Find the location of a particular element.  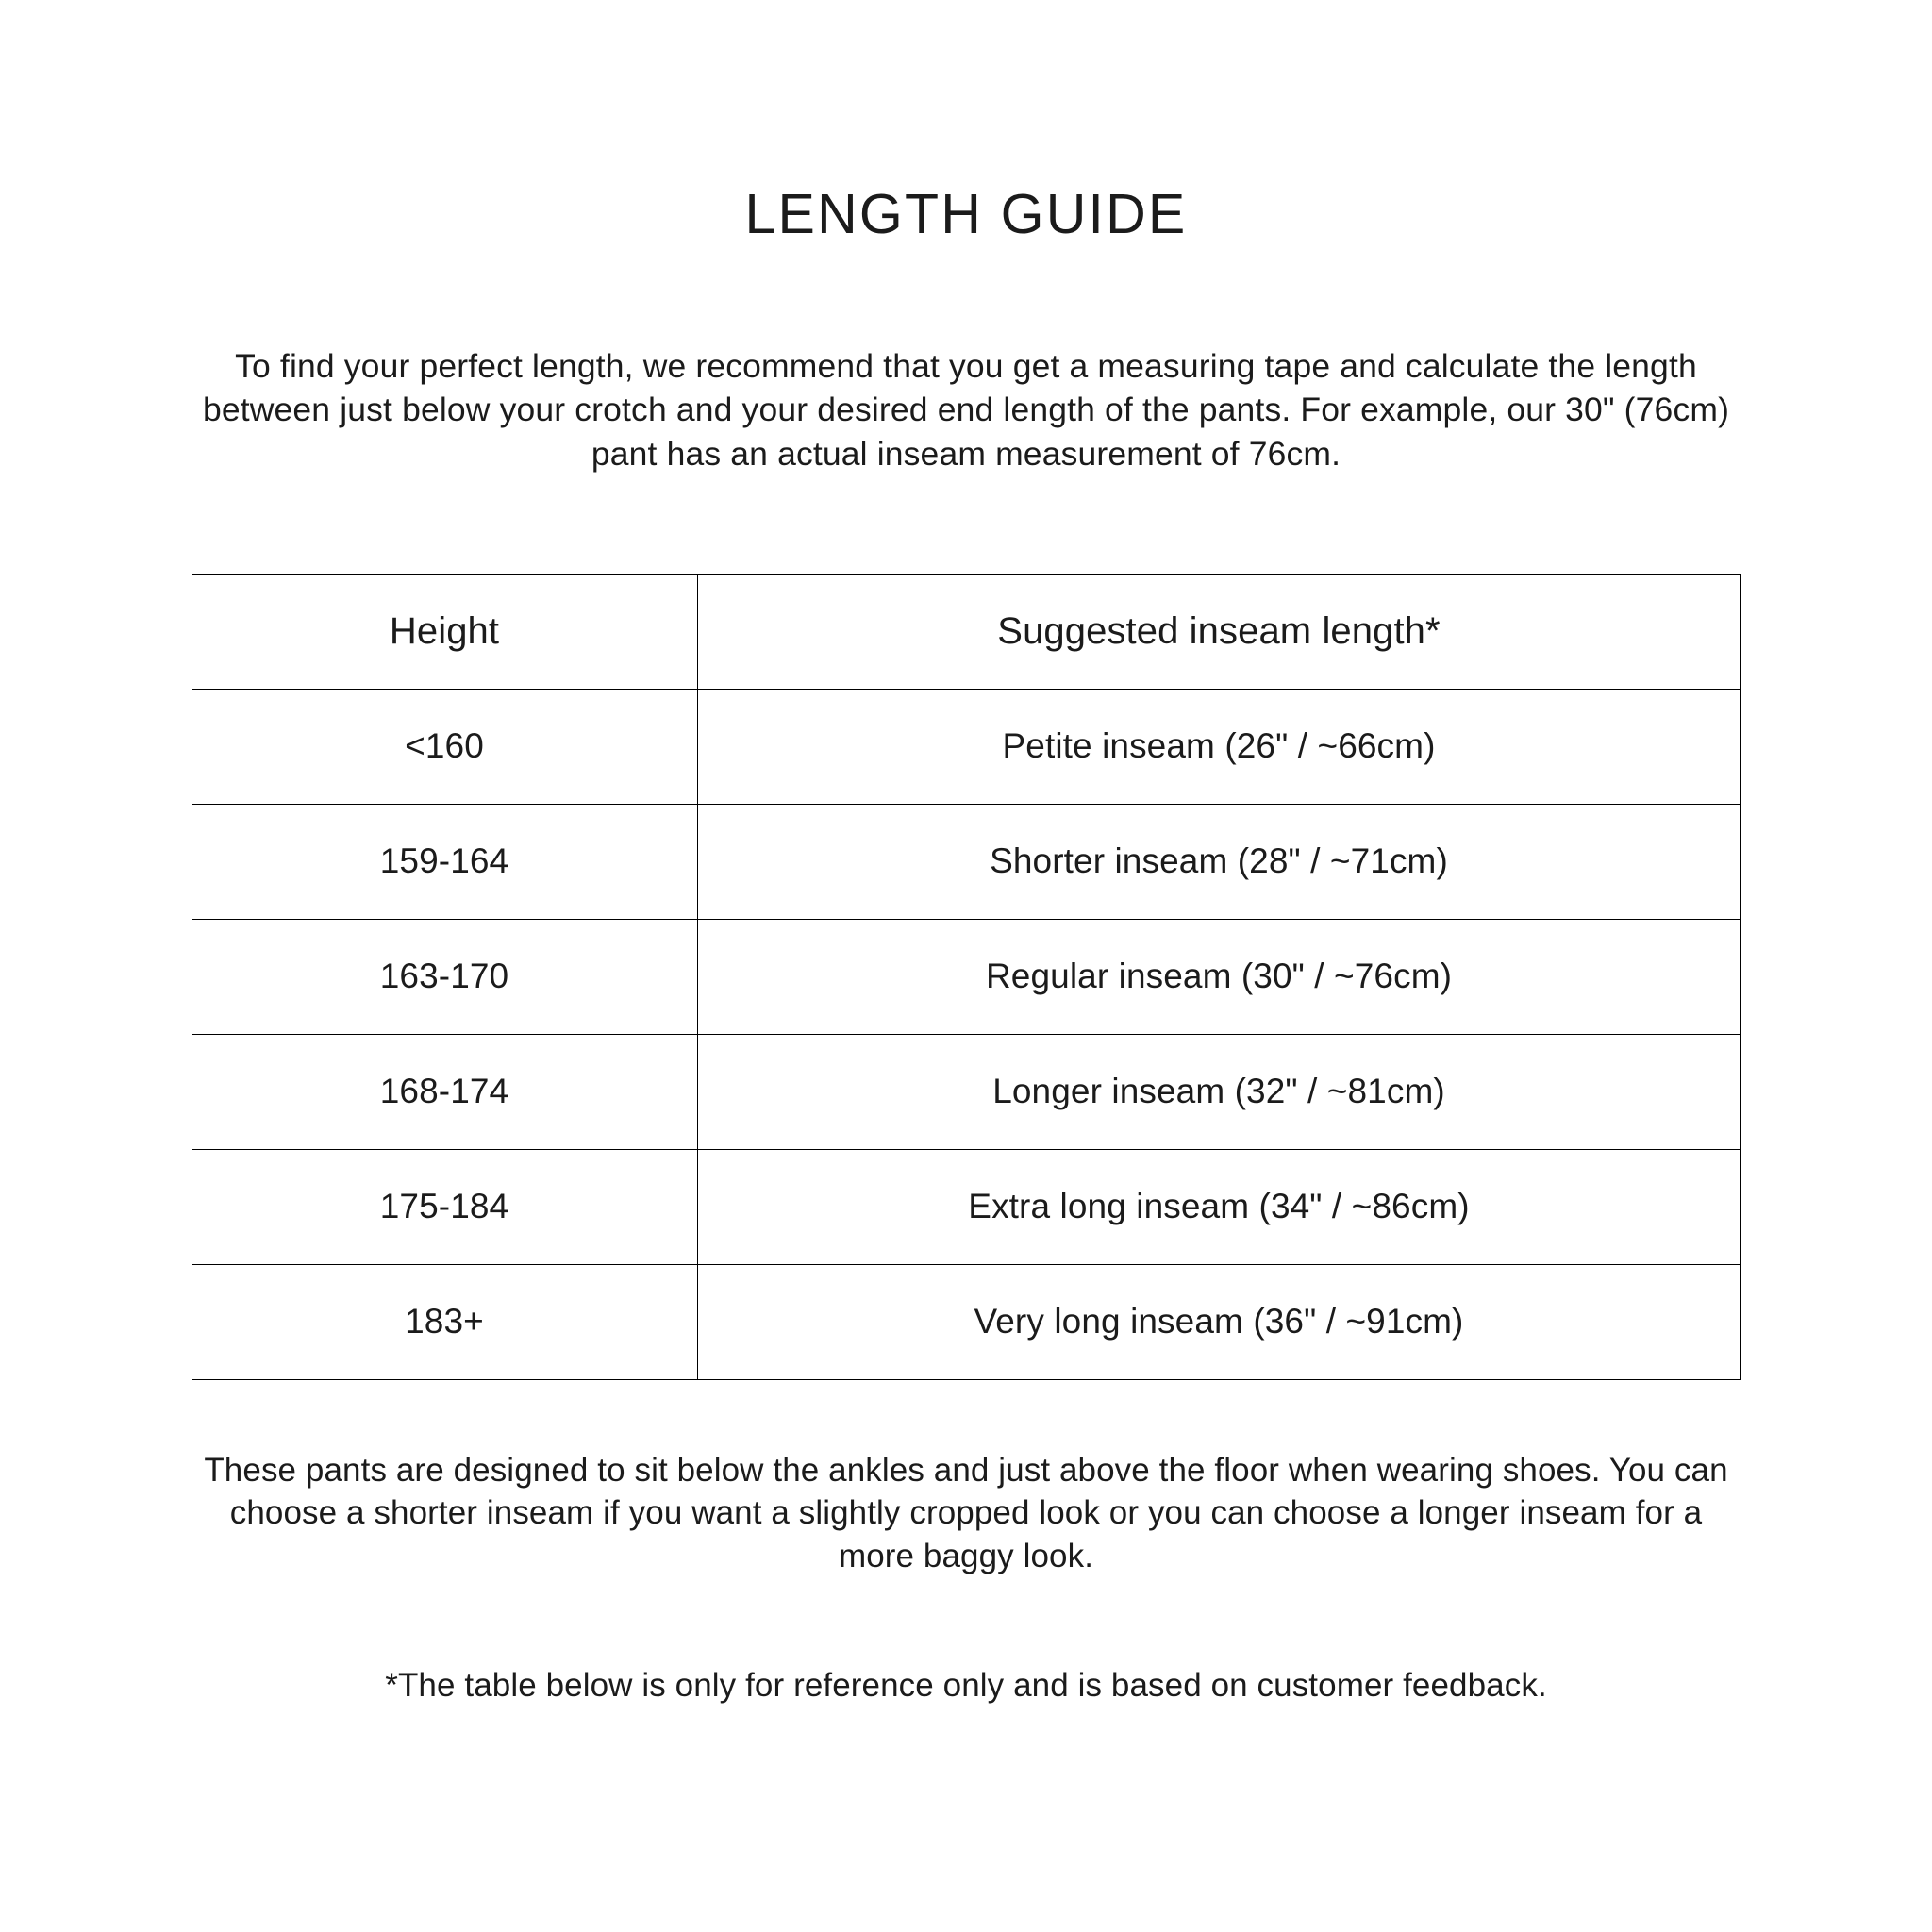

cell-height: <160 is located at coordinates (445, 746).